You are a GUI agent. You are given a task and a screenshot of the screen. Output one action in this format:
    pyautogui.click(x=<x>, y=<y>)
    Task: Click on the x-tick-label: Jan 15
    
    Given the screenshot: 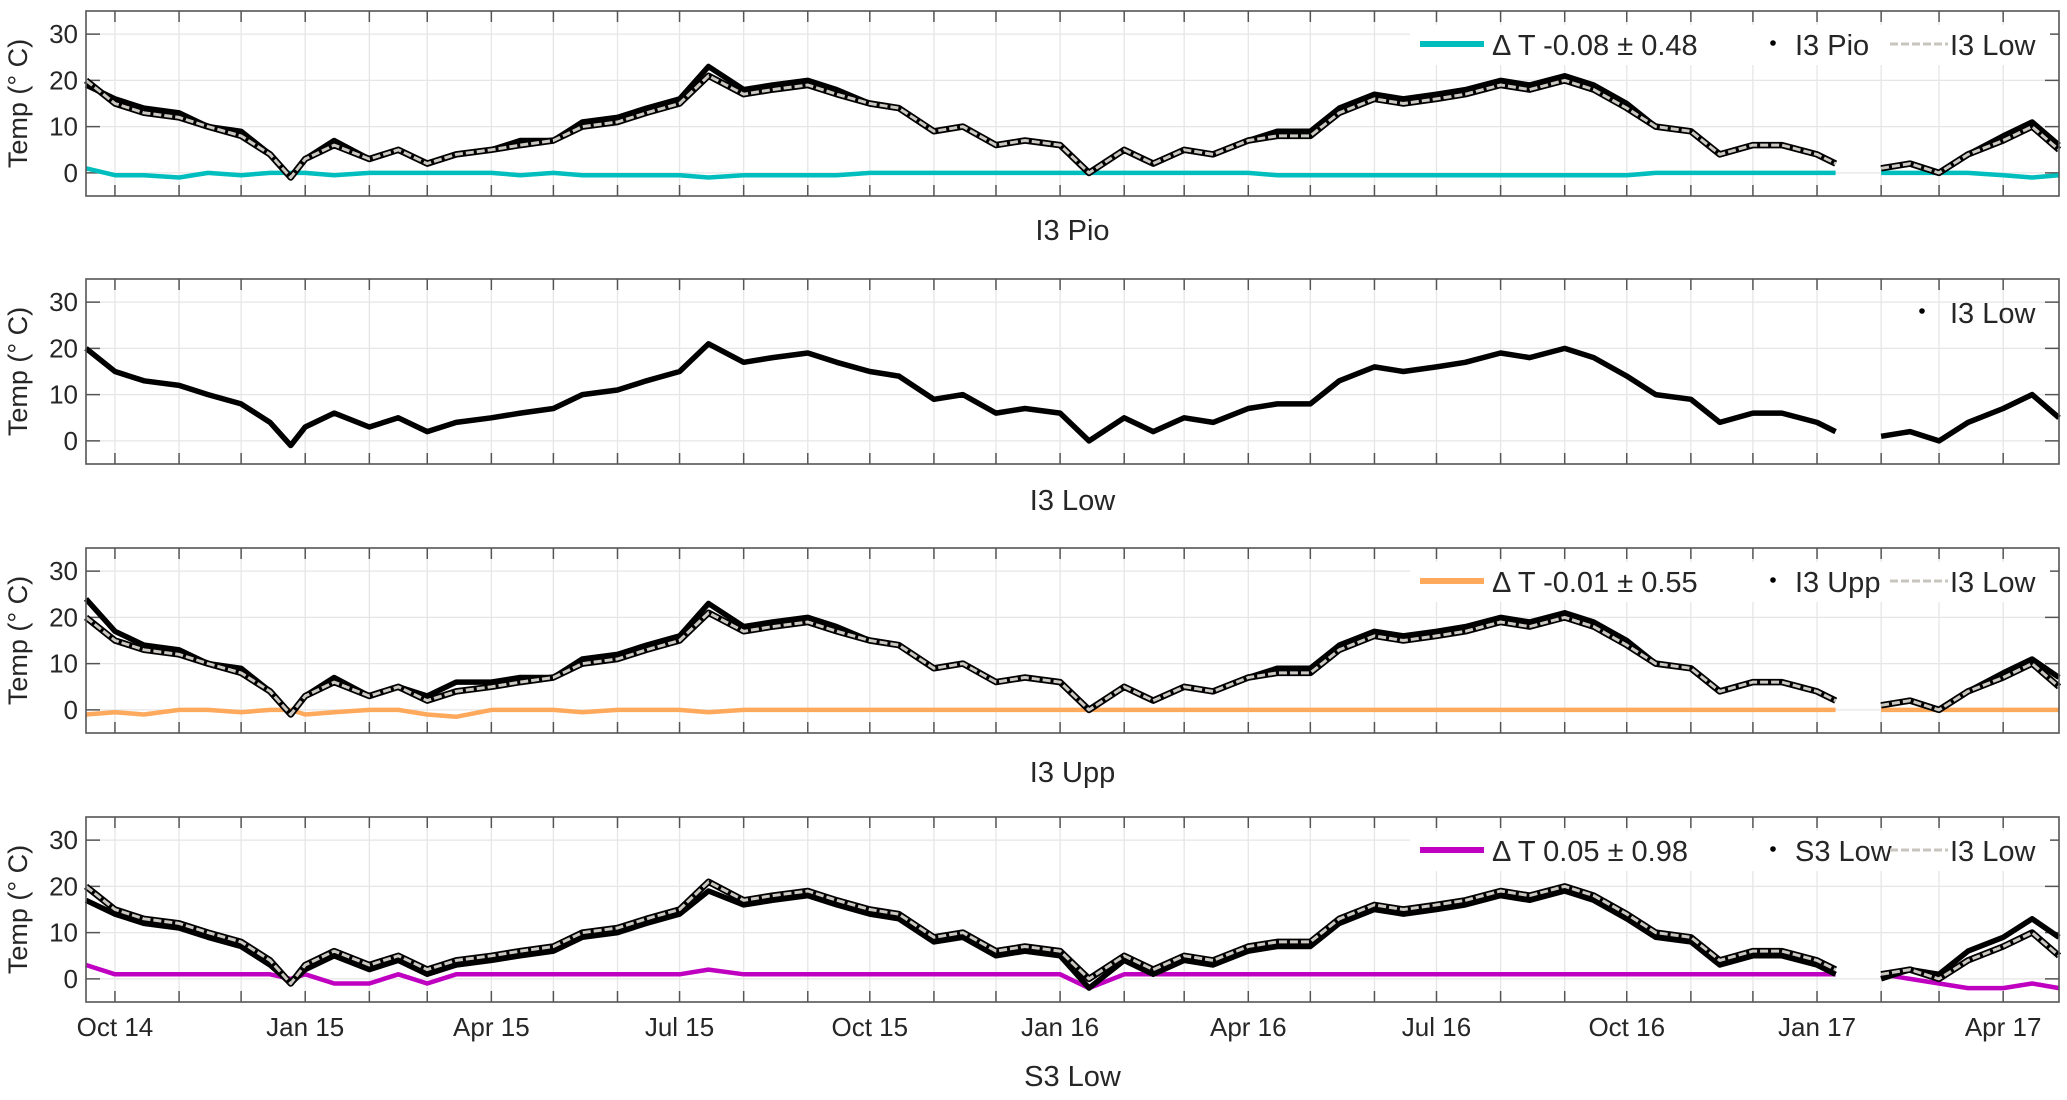 What is the action you would take?
    pyautogui.click(x=305, y=1027)
    